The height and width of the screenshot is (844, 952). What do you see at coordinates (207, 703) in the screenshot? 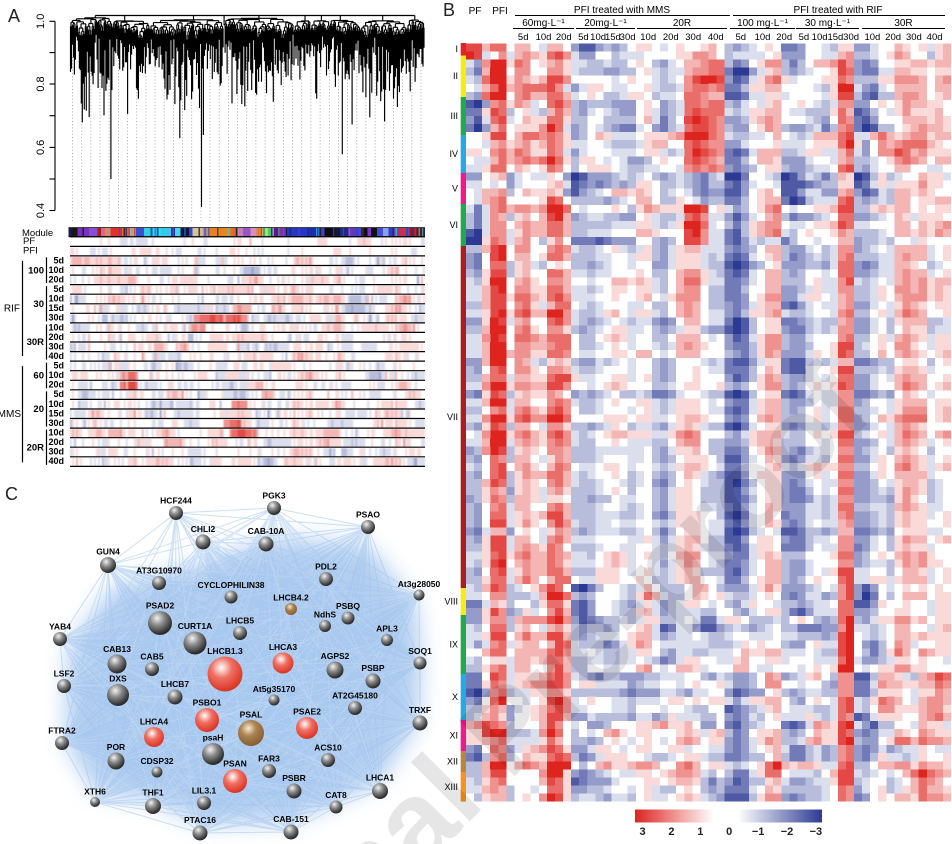
I see `svg-text: PSBO1` at bounding box center [207, 703].